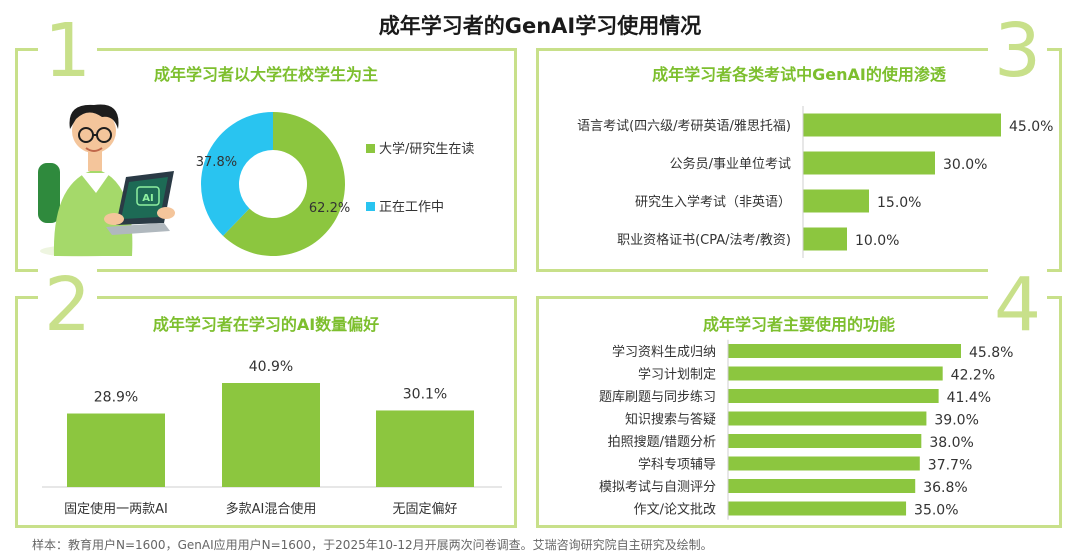  What do you see at coordinates (969, 398) in the screenshot?
I see `bar-value-label-2: 41.4%` at bounding box center [969, 398].